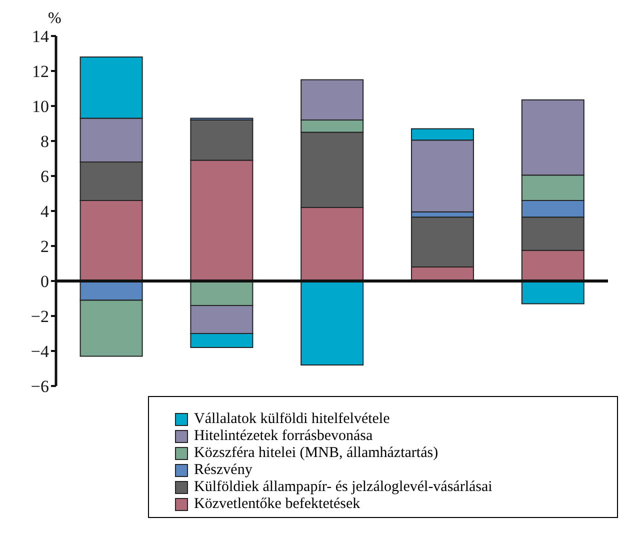 The image size is (624, 535). What do you see at coordinates (40, 352) in the screenshot?
I see `y-tick-label: −4` at bounding box center [40, 352].